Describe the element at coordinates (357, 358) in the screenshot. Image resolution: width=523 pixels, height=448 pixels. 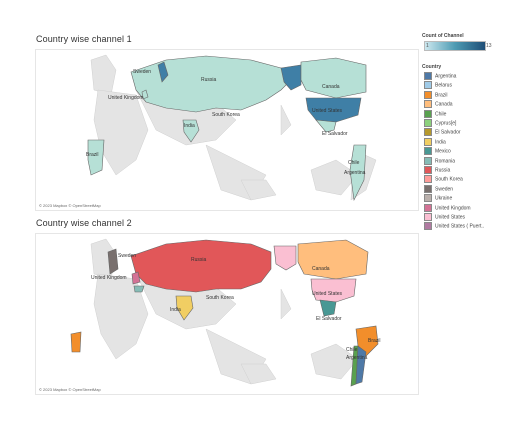
I see `label-argentina-2: Argentina` at that location.